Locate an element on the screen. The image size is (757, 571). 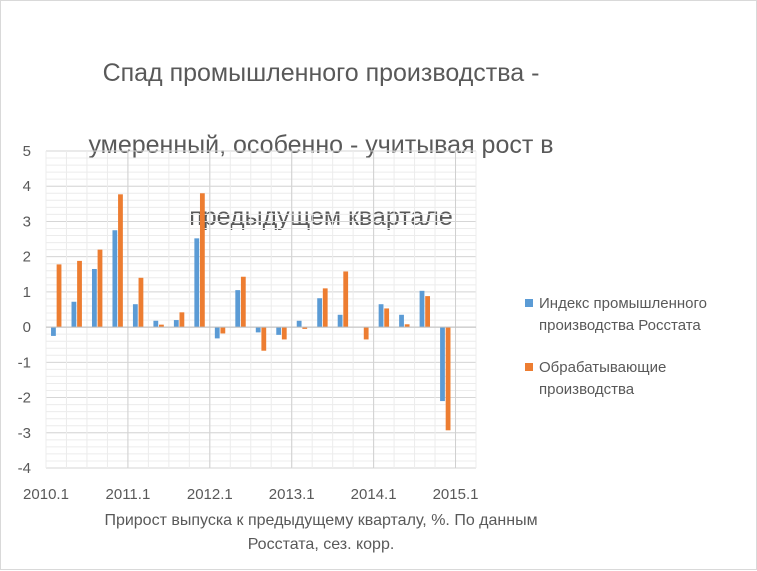
legend-swatch-blue is located at coordinates (529, 303).